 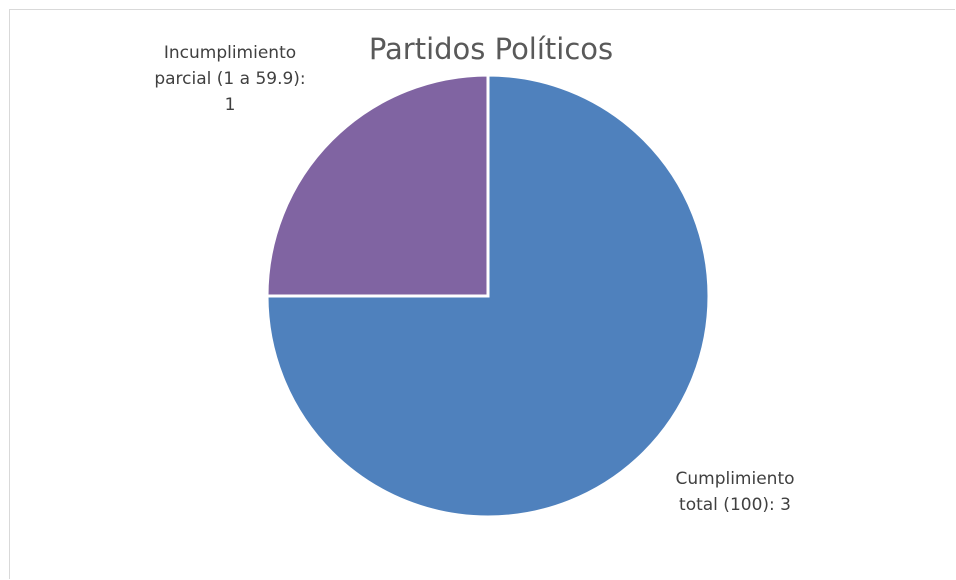 I want to click on pie-slice-incumplimiento-parcial, so click(x=377, y=185).